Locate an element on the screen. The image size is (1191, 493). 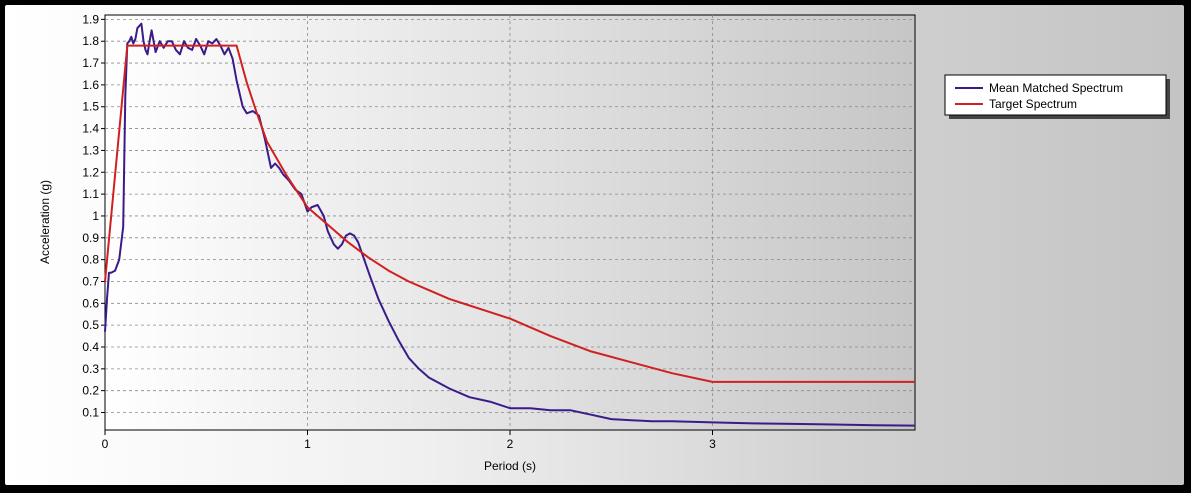
y-tick-label: 0.6 is located at coordinates (90, 303).